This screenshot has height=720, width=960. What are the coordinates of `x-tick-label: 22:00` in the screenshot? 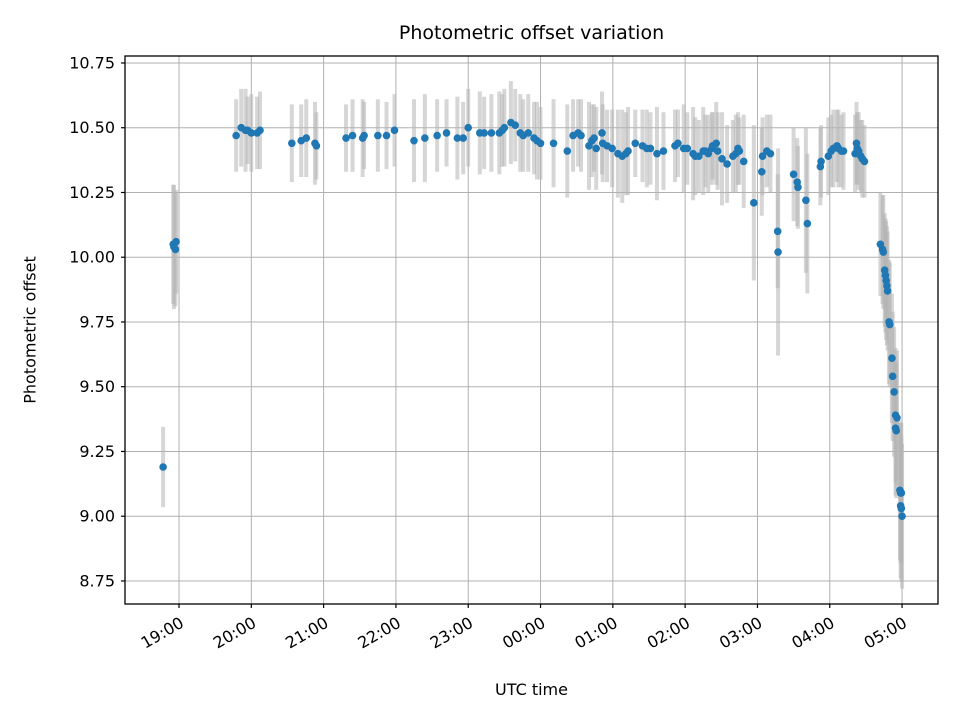 It's located at (378, 633).